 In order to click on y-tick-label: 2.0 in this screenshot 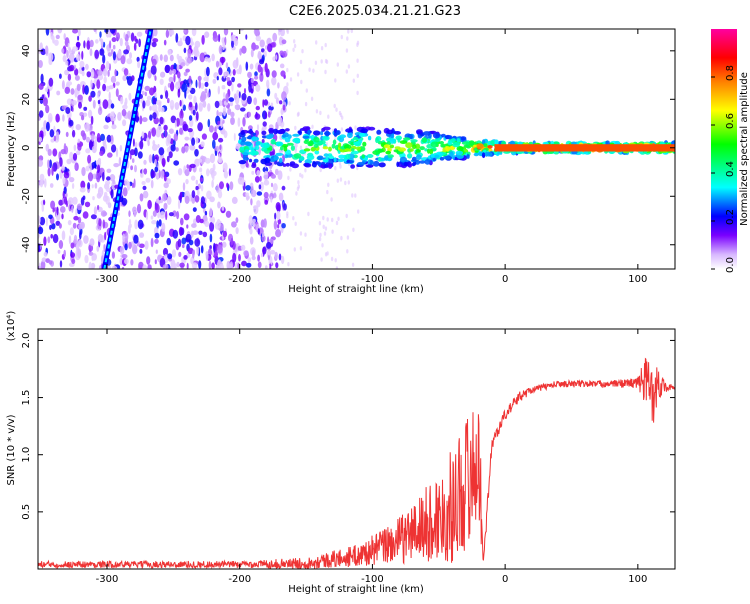, I will do `click(26, 340)`.